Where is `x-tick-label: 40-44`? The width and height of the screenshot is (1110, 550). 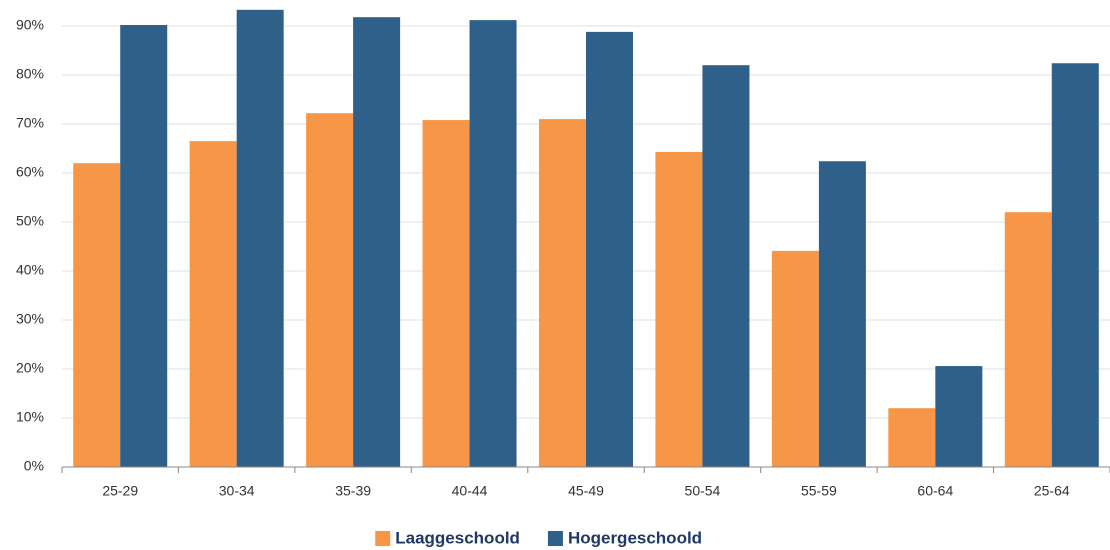
x-tick-label: 40-44 is located at coordinates (470, 491).